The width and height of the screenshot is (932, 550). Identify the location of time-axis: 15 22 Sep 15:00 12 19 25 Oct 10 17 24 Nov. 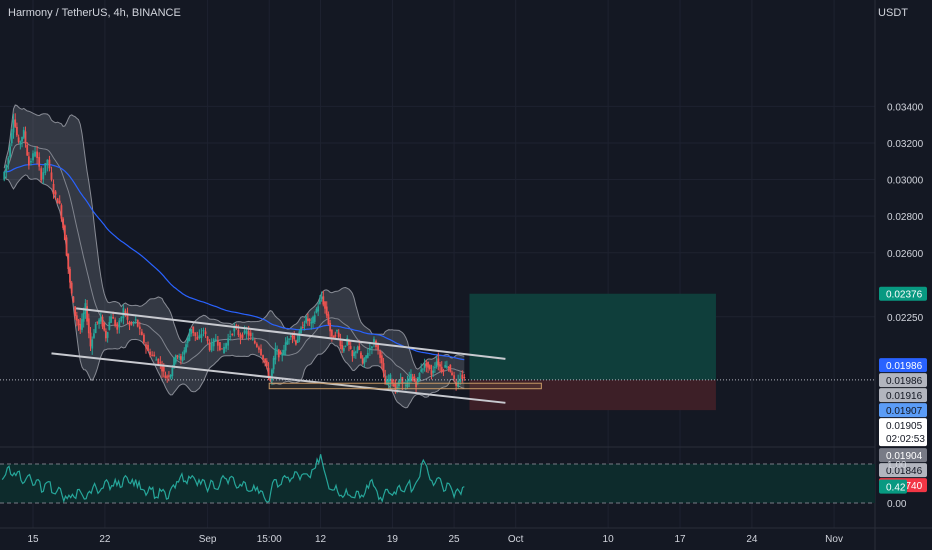
(435, 539).